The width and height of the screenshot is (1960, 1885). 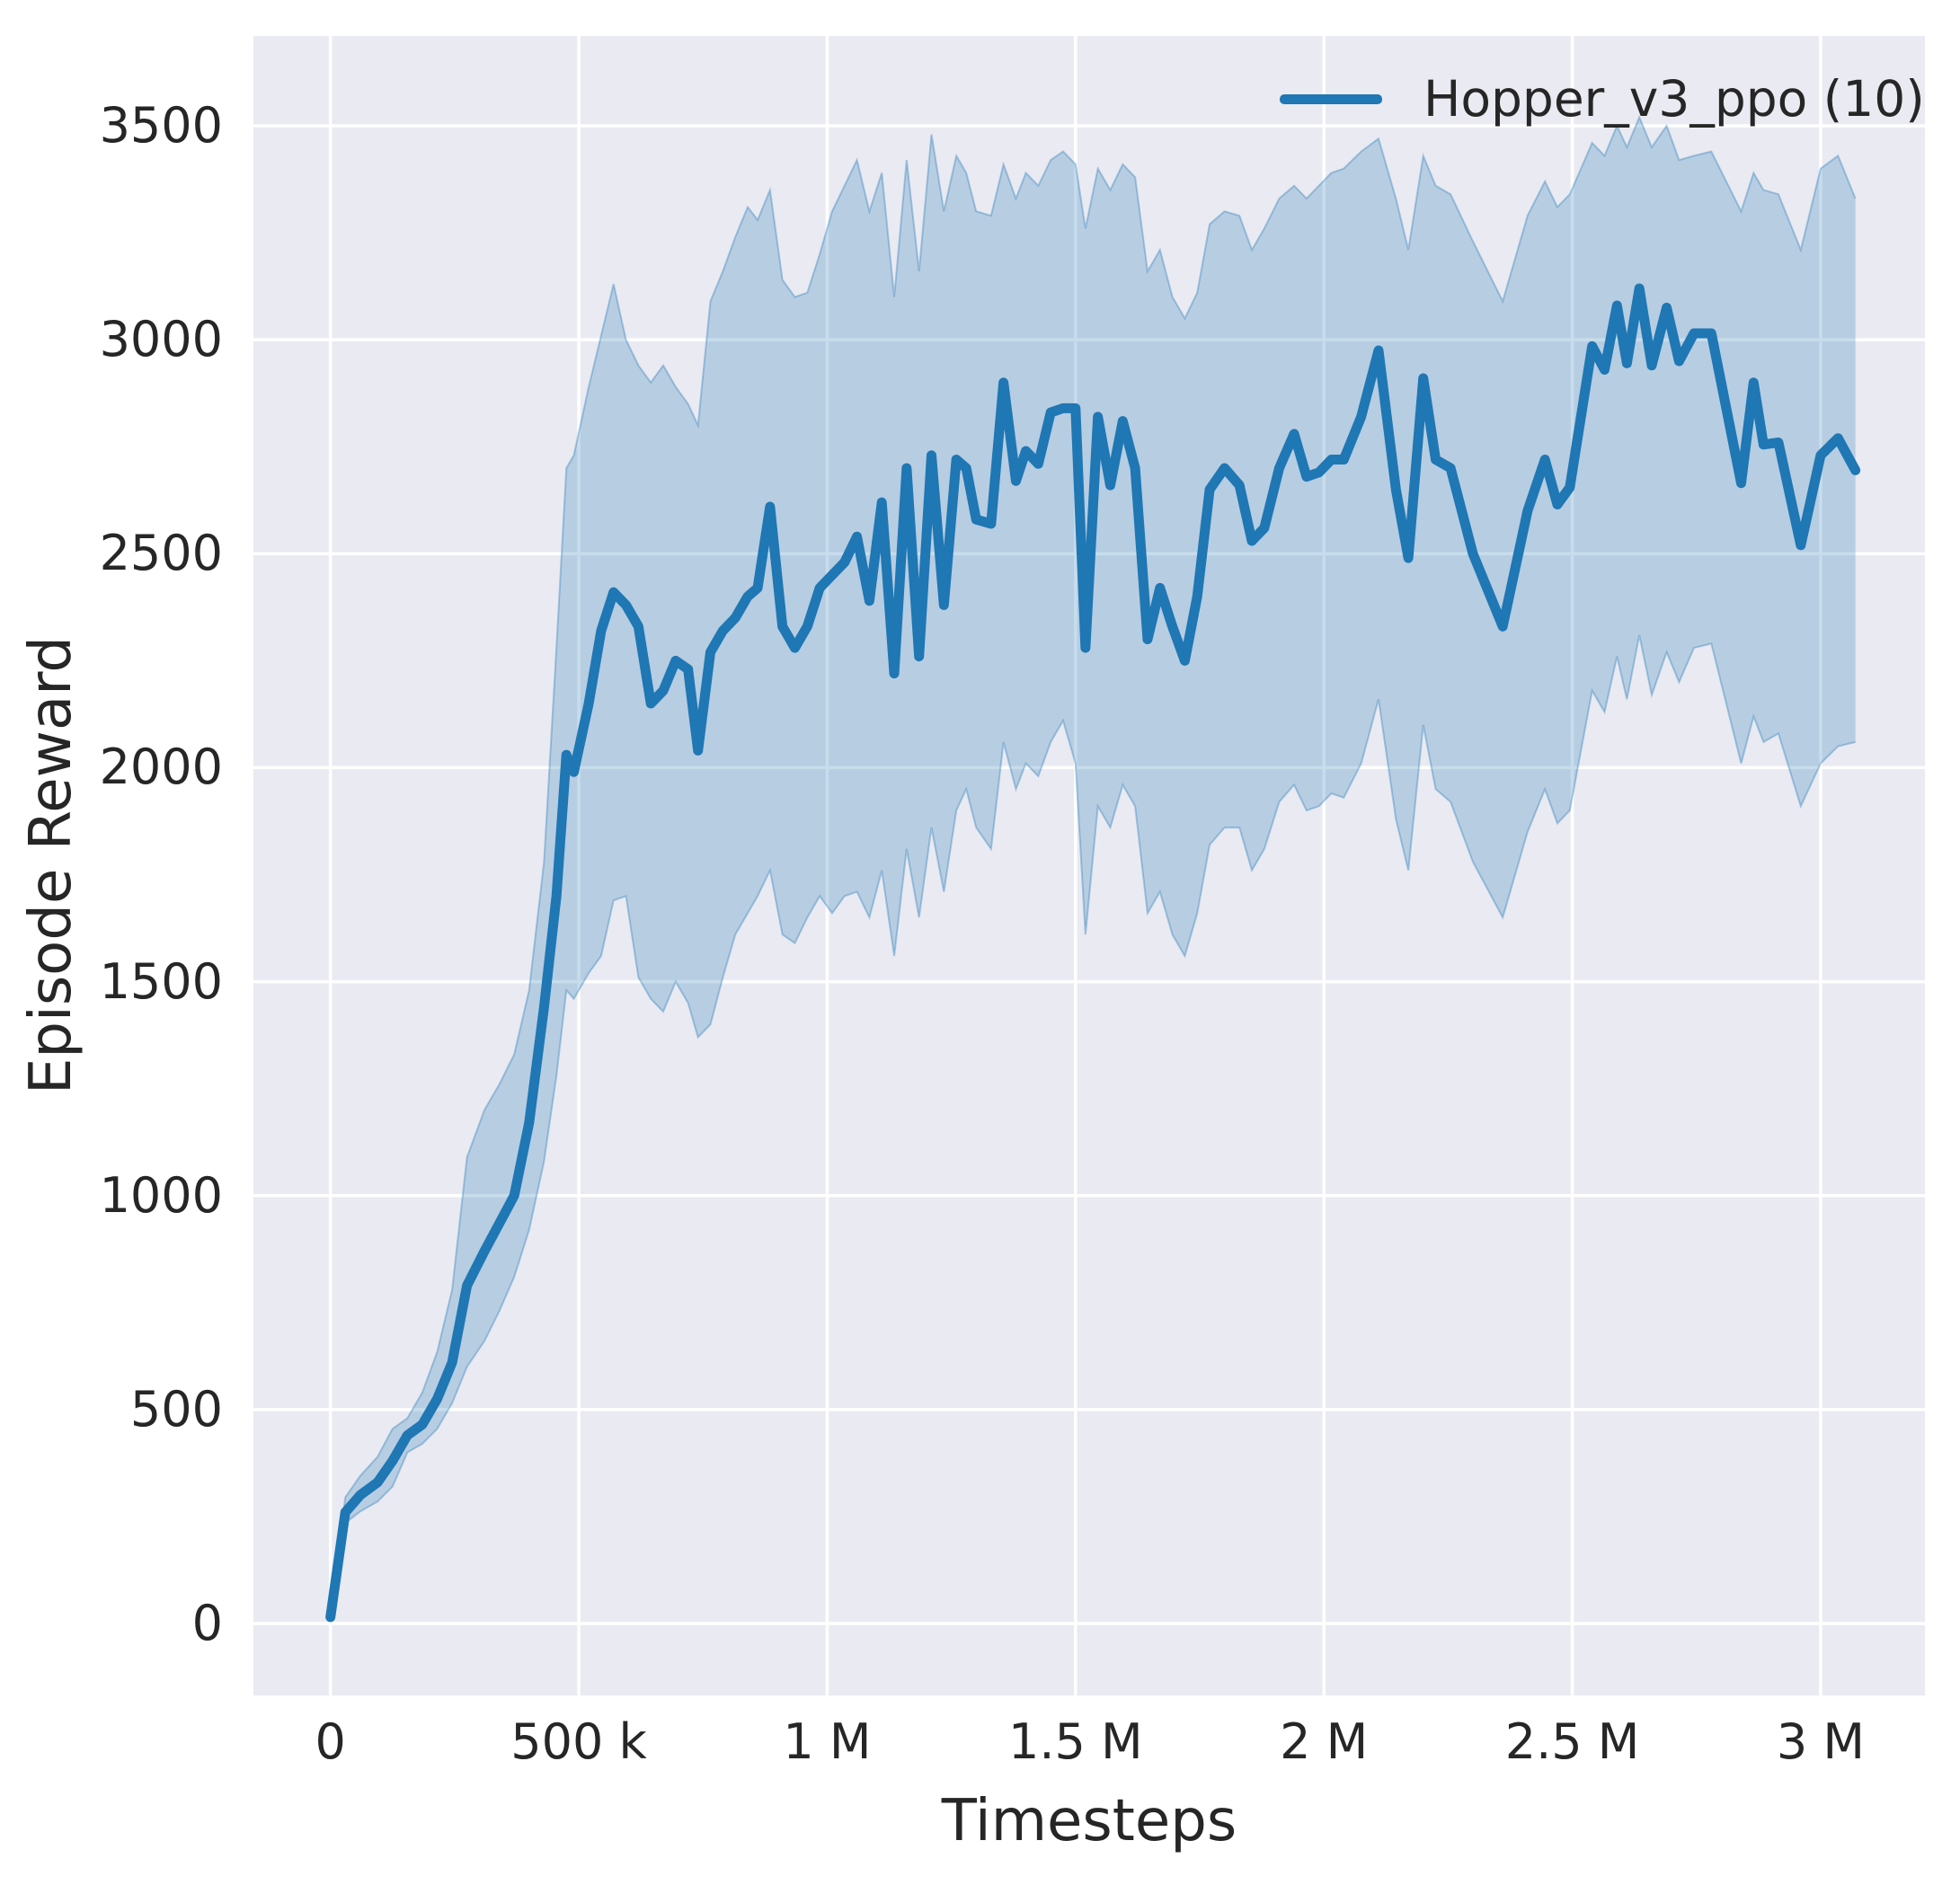 What do you see at coordinates (161, 339) in the screenshot?
I see `y-tick-label: 3000` at bounding box center [161, 339].